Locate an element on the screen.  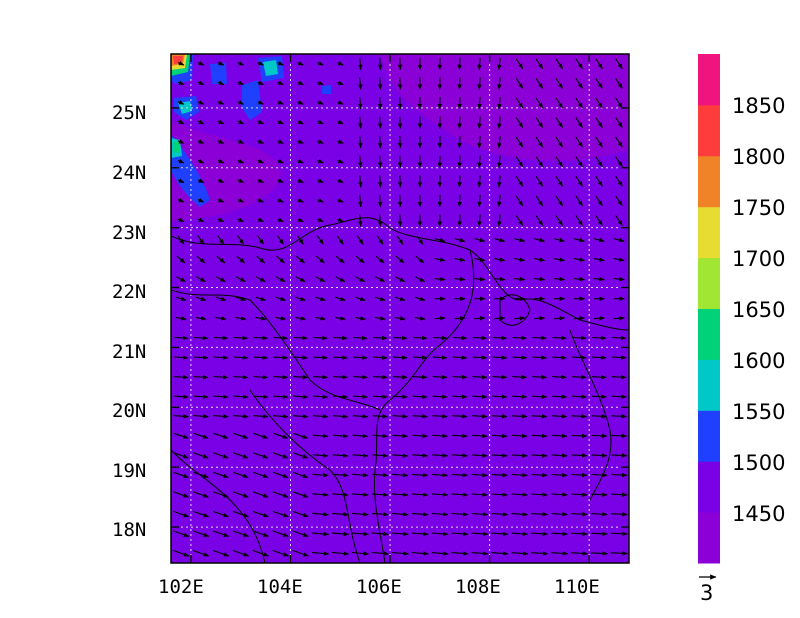
lat-label-22n: 22N is located at coordinates (129, 292).